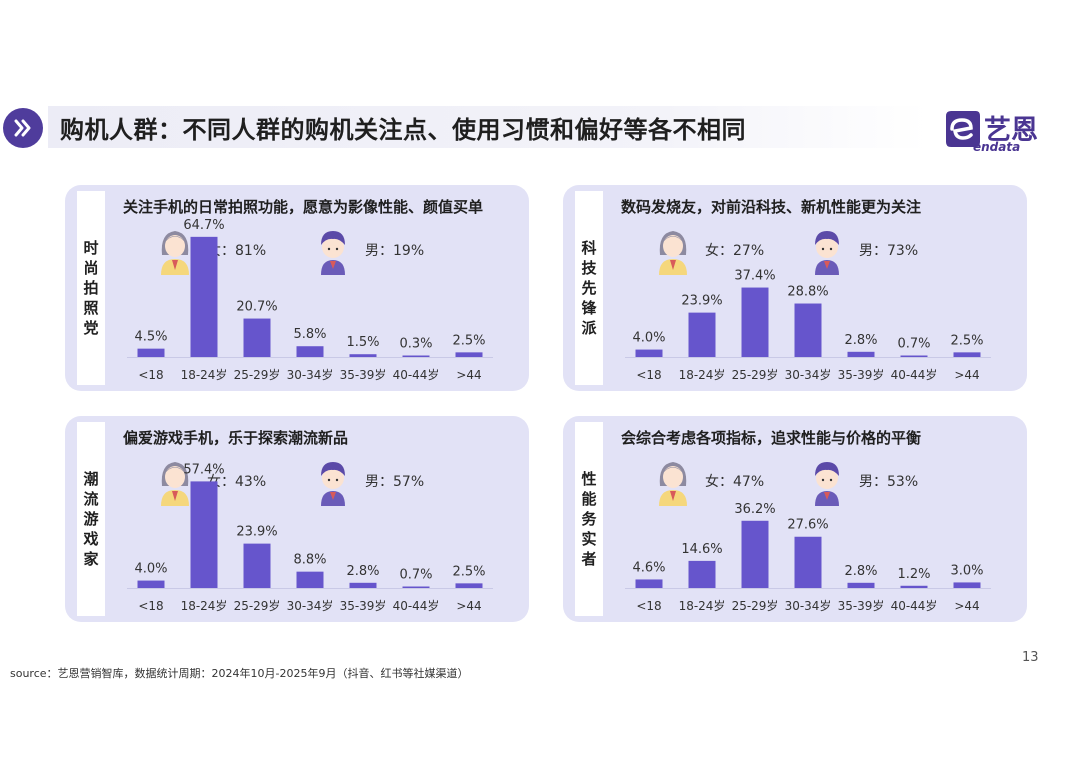 This screenshot has height=763, width=1080. I want to click on segment-headline: 会综合考虑各项指标，追求性能与价格的平衡, so click(771, 438).